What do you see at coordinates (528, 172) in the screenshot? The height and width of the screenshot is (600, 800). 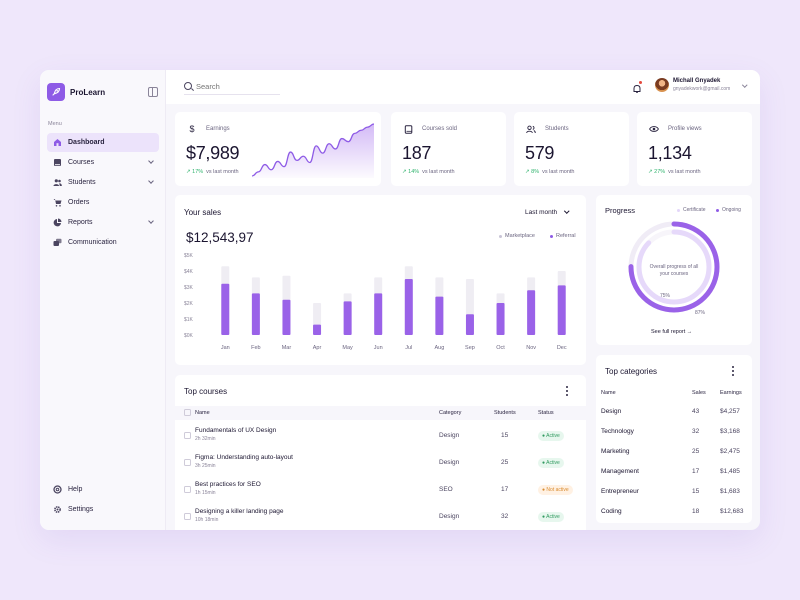 I see `trend-up-icon: ↗` at bounding box center [528, 172].